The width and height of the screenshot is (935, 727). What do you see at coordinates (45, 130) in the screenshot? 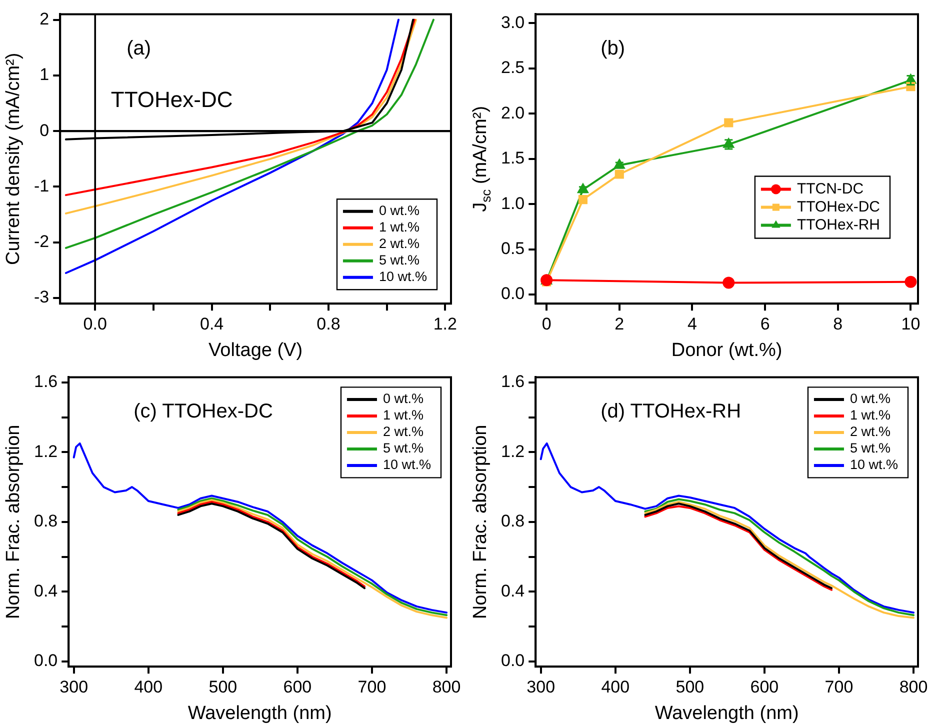
I see `y-tick-label: 0` at bounding box center [45, 130].